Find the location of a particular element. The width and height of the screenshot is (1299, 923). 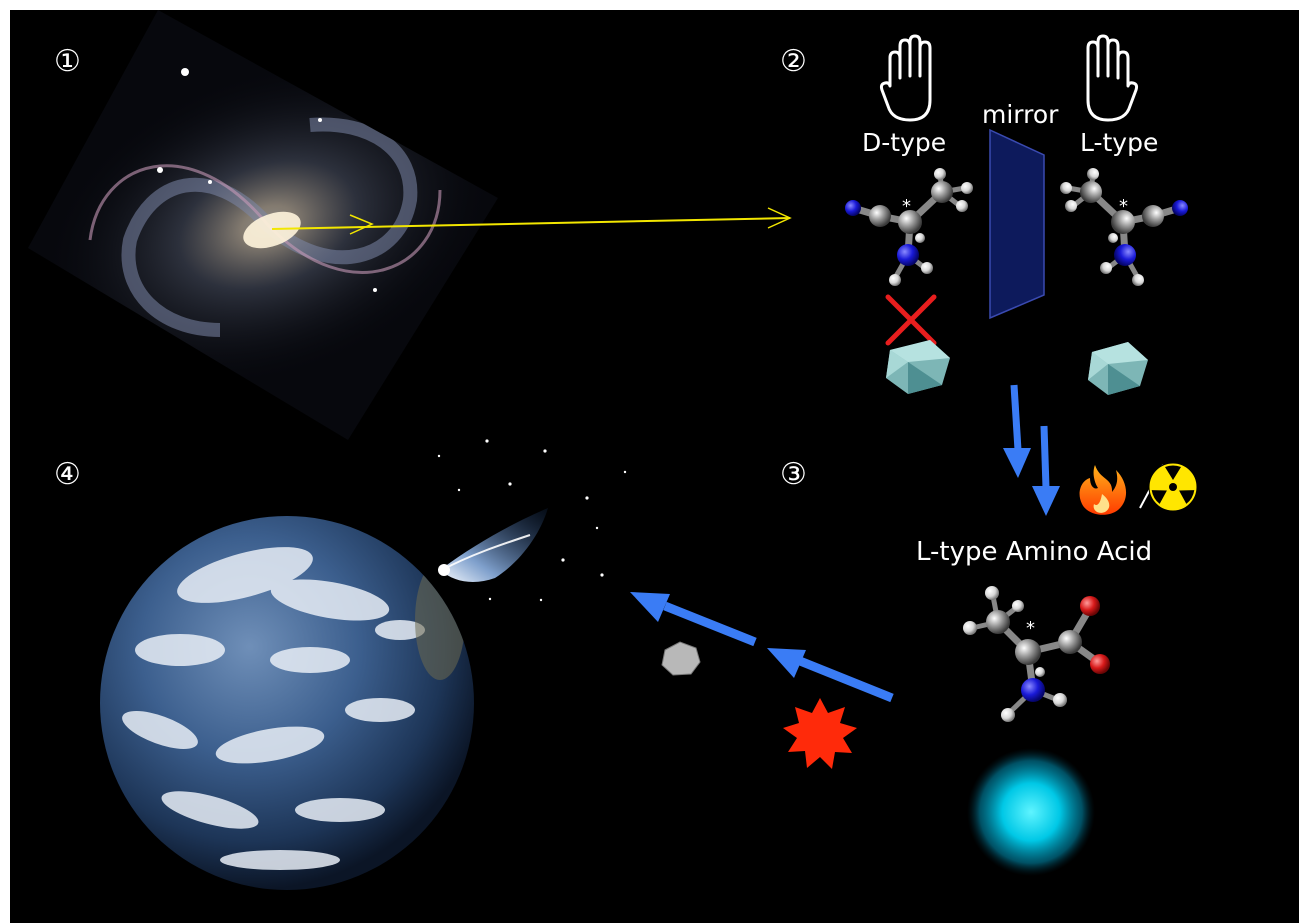

step-label-3: ③ is located at coordinates (793, 474).